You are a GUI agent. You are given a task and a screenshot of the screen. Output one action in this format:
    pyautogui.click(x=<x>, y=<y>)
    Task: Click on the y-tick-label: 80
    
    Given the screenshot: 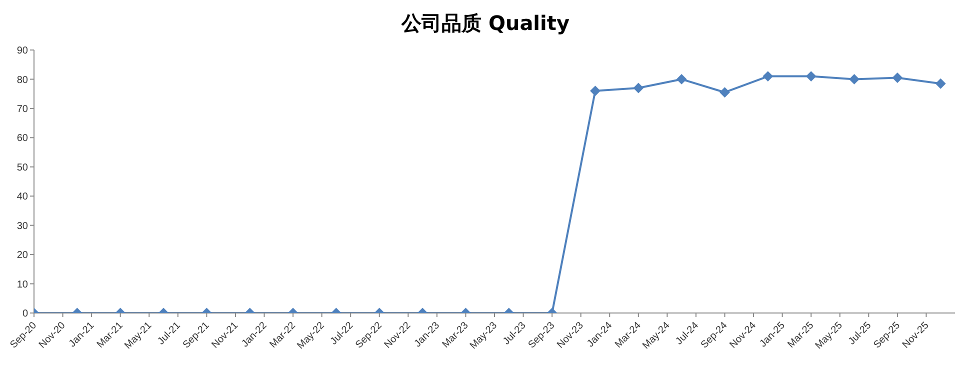 What is the action you would take?
    pyautogui.click(x=22, y=80)
    